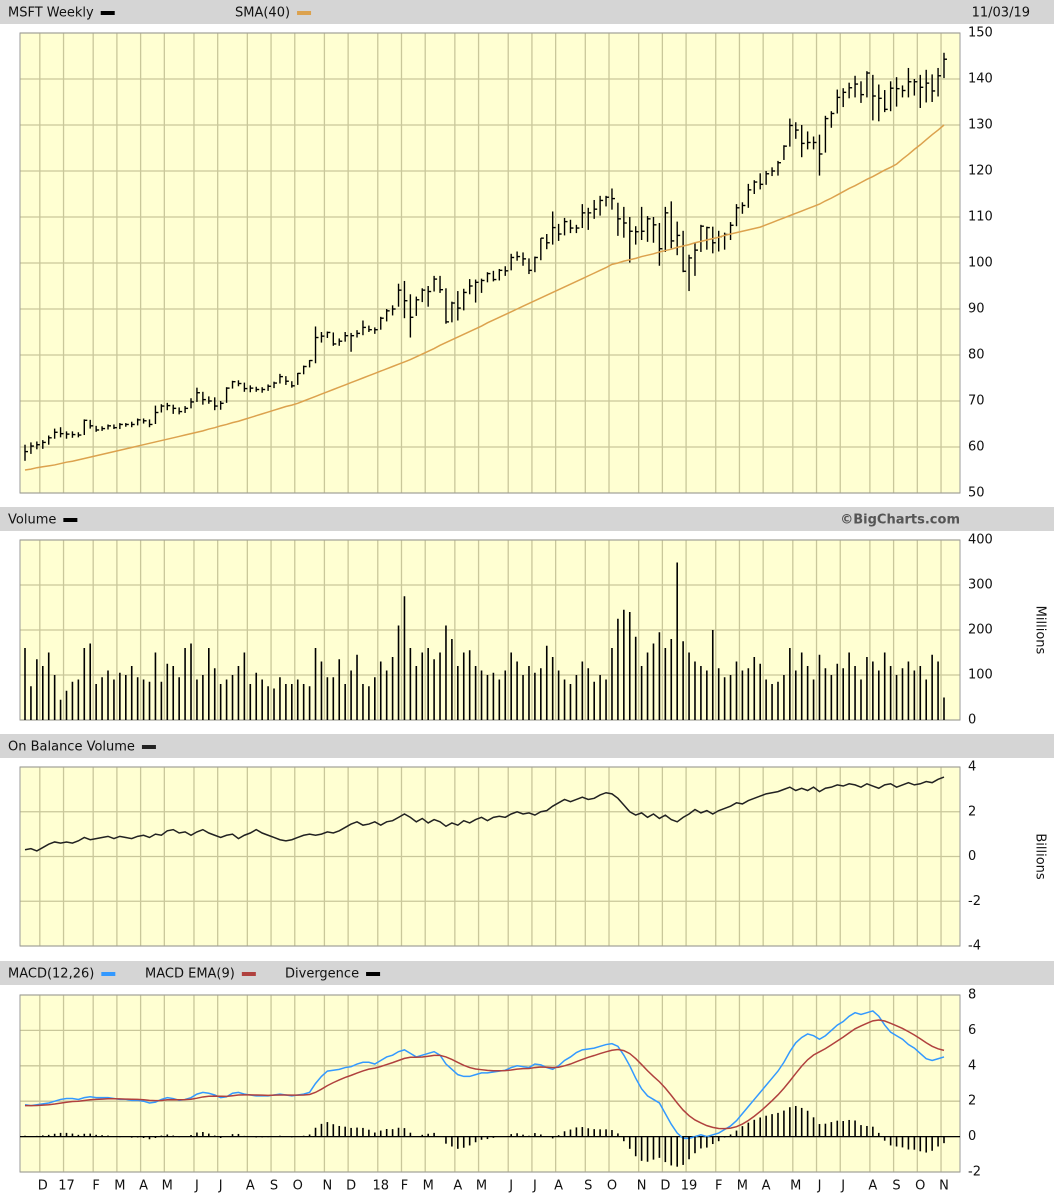  Describe the element at coordinates (190, 974) in the screenshot. I see `legend-label: MACD EMA(9)` at that location.